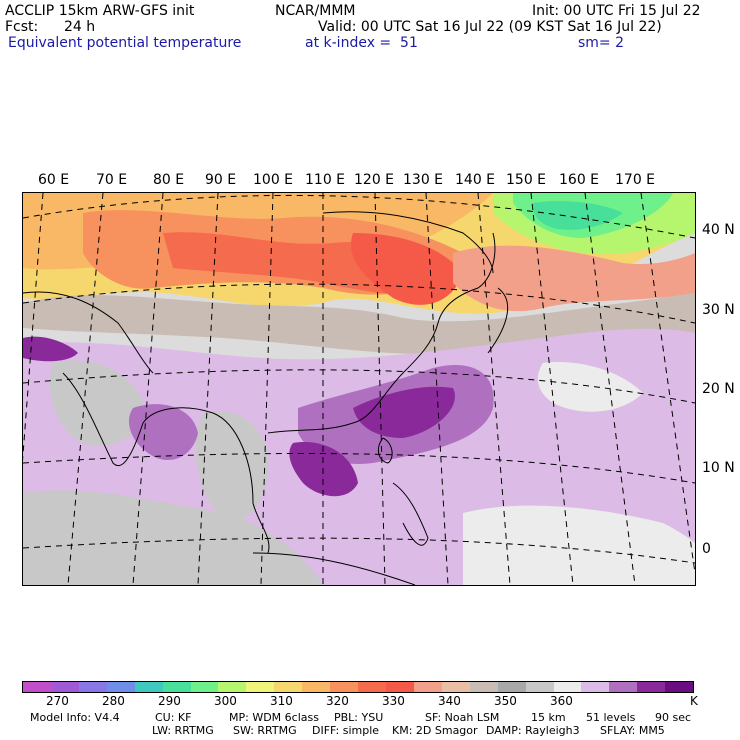  Describe the element at coordinates (125, 43) in the screenshot. I see `field-name: Equivalent potential temperature` at that location.